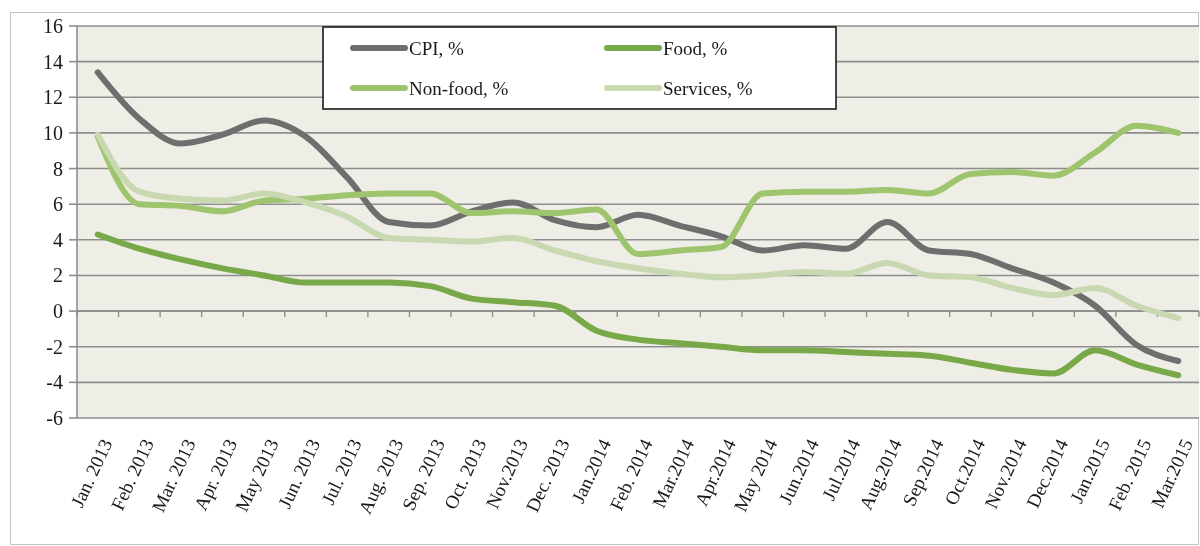  I want to click on legend-label: Food, %, so click(695, 48).